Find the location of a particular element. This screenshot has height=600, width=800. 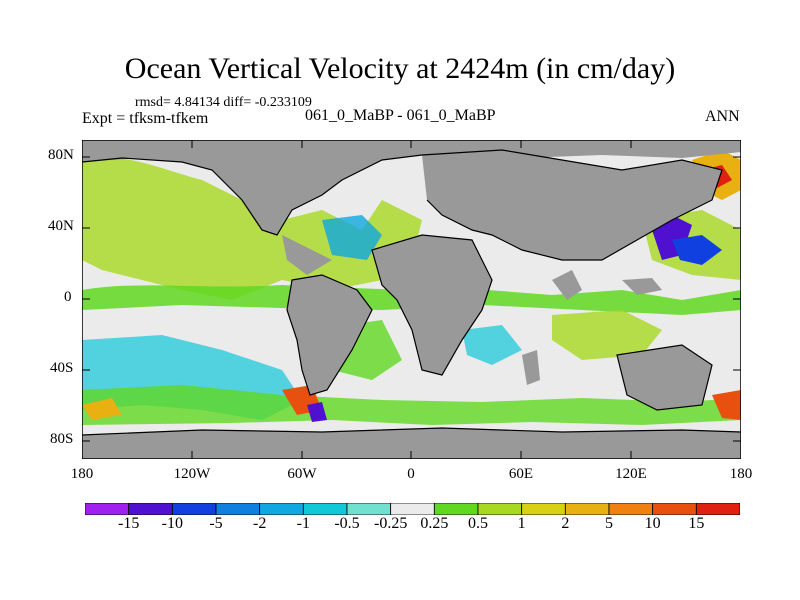

colorbar is located at coordinates (412, 509).